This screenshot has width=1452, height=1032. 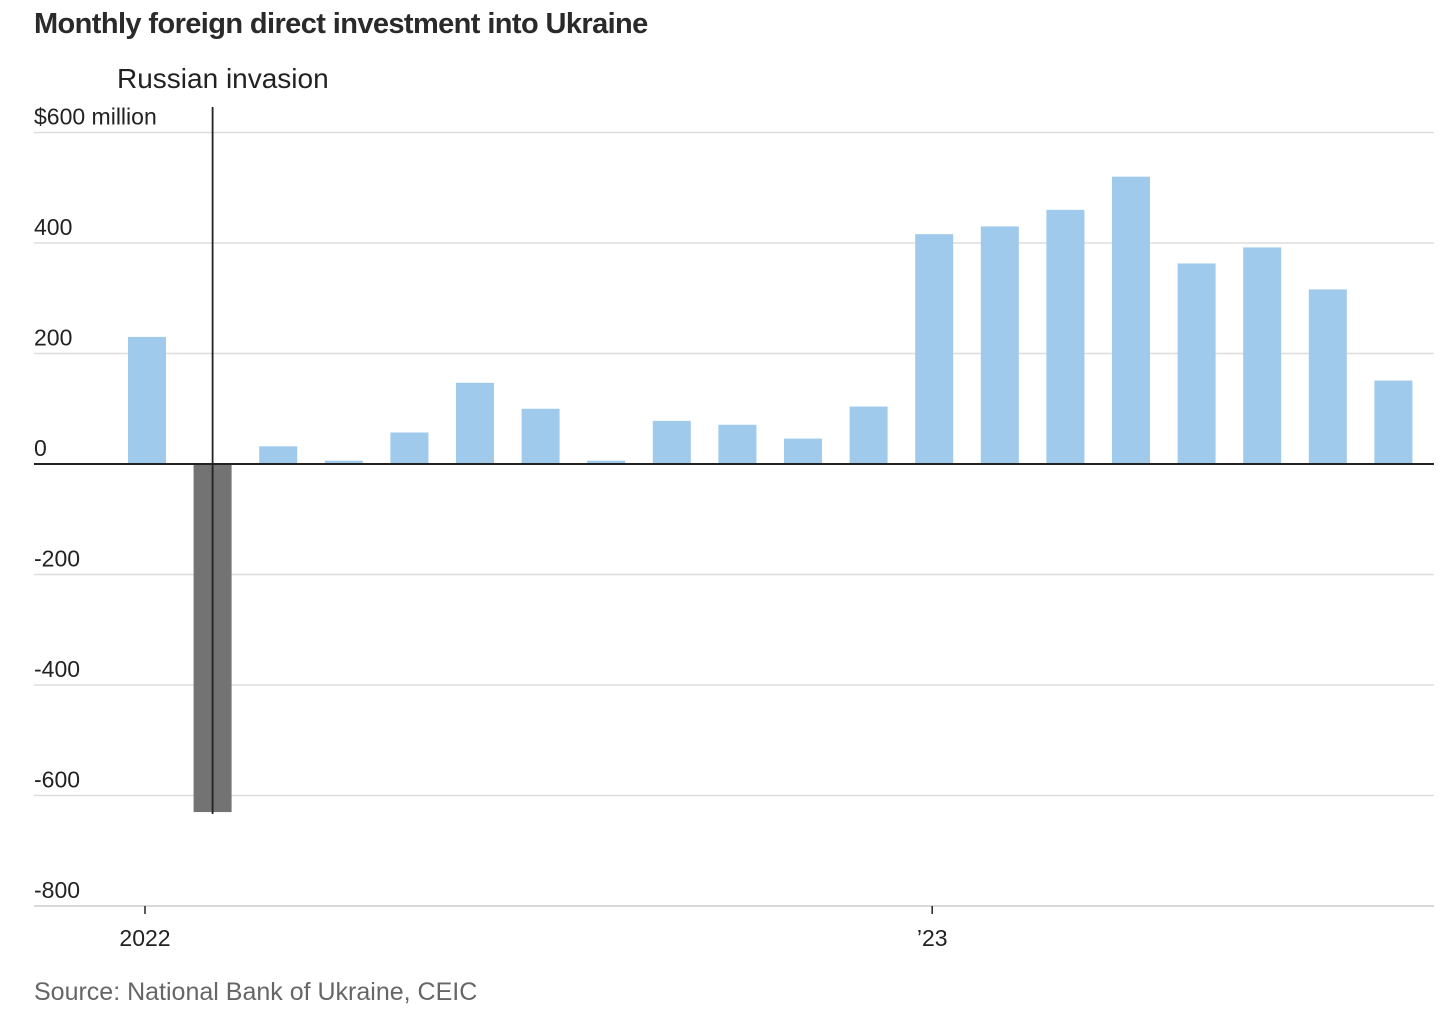 I want to click on y-tick-label: 200, so click(x=53, y=338).